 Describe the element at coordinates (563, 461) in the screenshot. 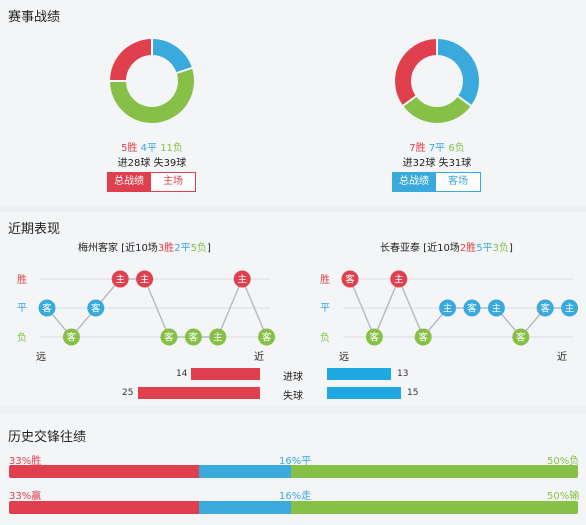

I see `history-lose-label: 50%负` at that location.